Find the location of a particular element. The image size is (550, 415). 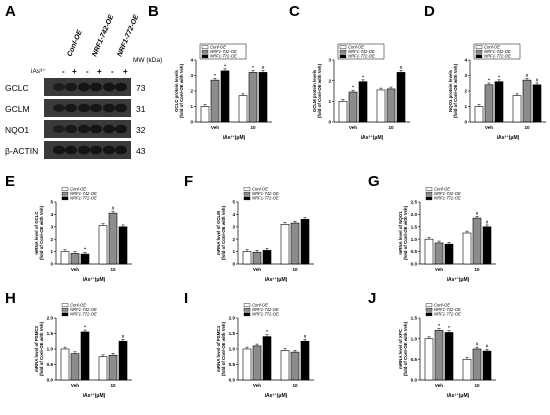

panel-letter-d: D is located at coordinates (429, 11).